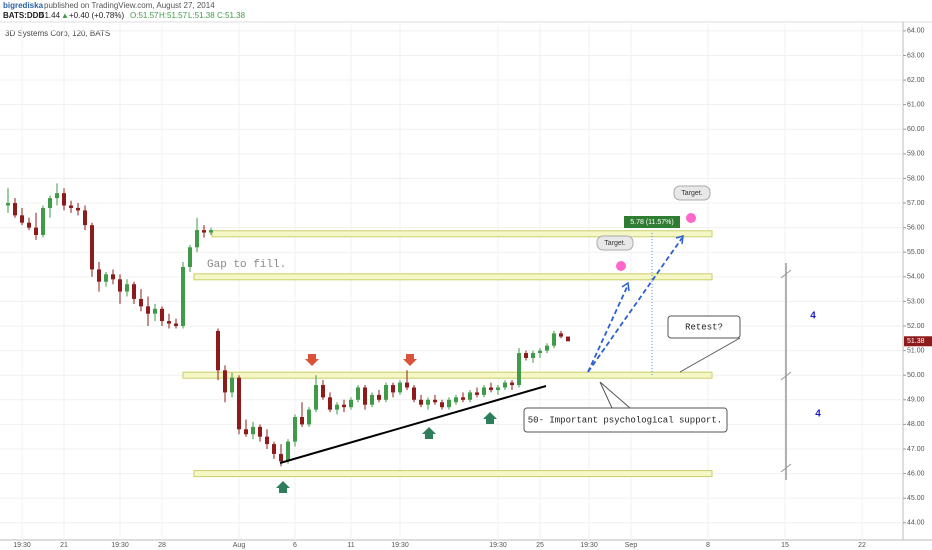 Image resolution: width=932 pixels, height=550 pixels. Describe the element at coordinates (916, 301) in the screenshot. I see `y-tick-label: 53.00` at that location.